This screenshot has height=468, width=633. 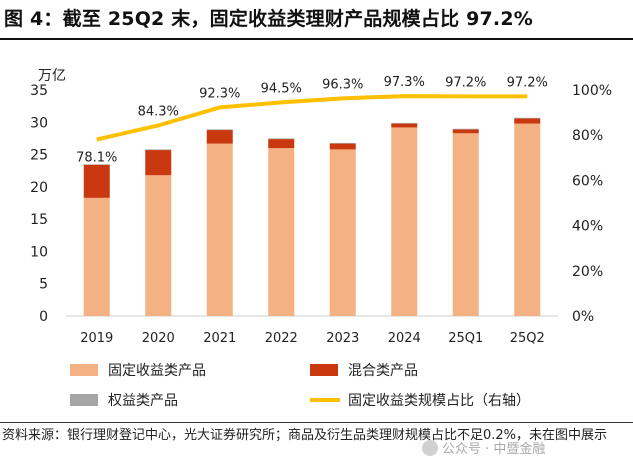 What do you see at coordinates (43, 317) in the screenshot?
I see `left-axis-tick-label: 0` at bounding box center [43, 317].